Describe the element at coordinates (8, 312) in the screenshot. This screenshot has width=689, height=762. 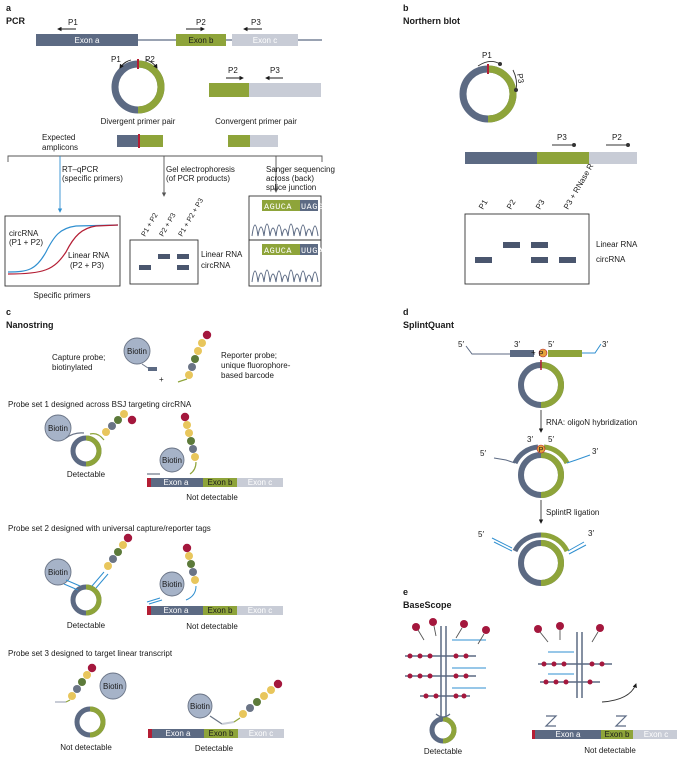
I see `panel-letter-c: c` at that location.